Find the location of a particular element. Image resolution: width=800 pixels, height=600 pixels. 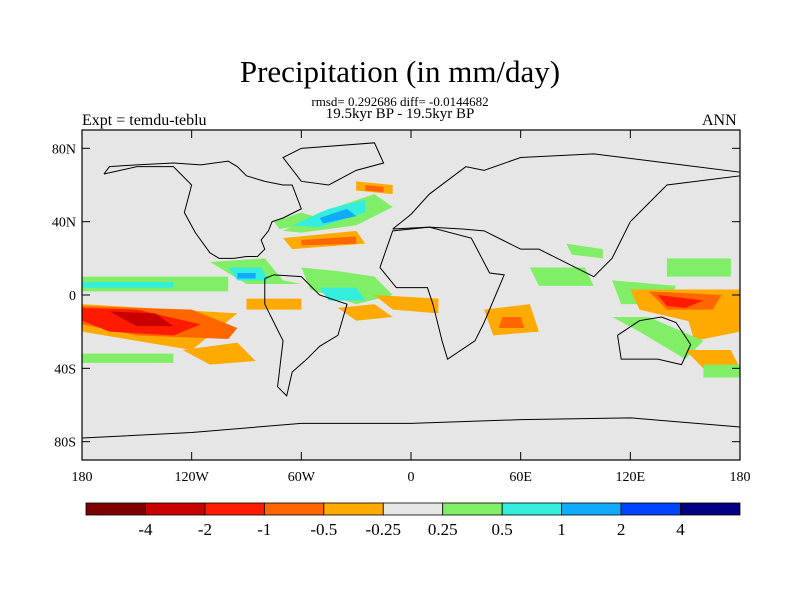

colorbar-label: -2 is located at coordinates (205, 529).